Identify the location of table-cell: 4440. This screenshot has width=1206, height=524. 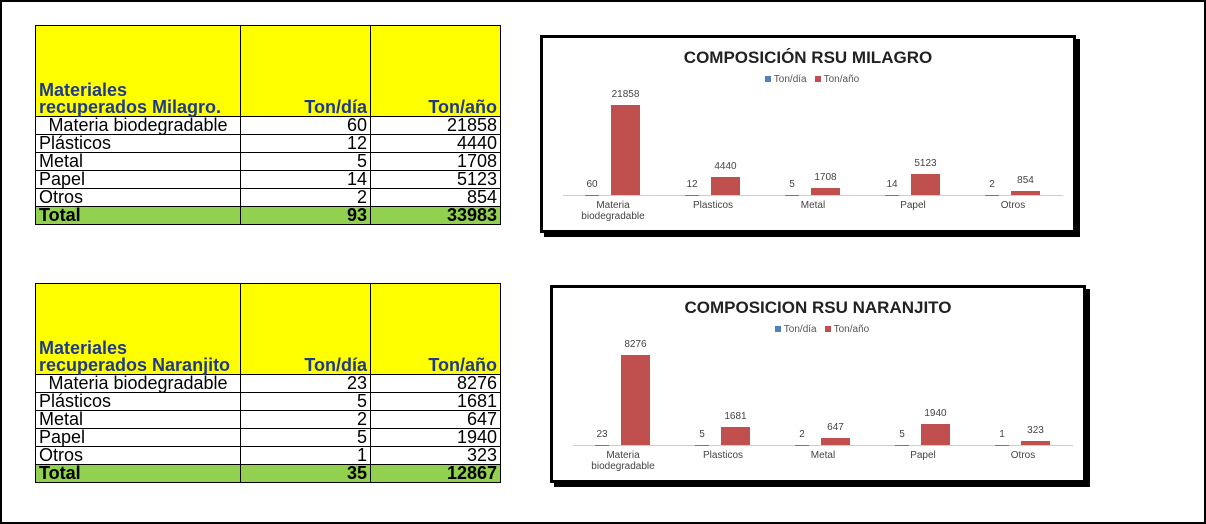
(435, 143).